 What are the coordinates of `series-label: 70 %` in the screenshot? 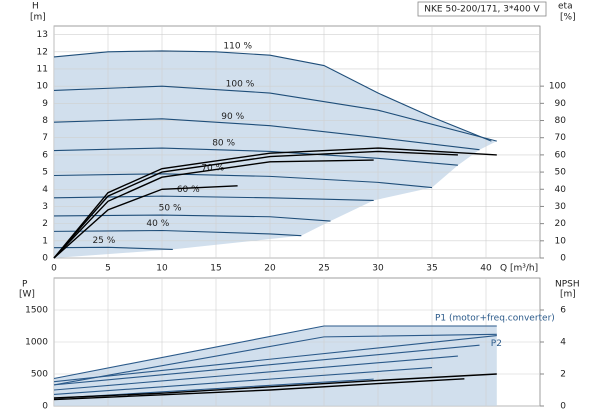 It's located at (212, 169).